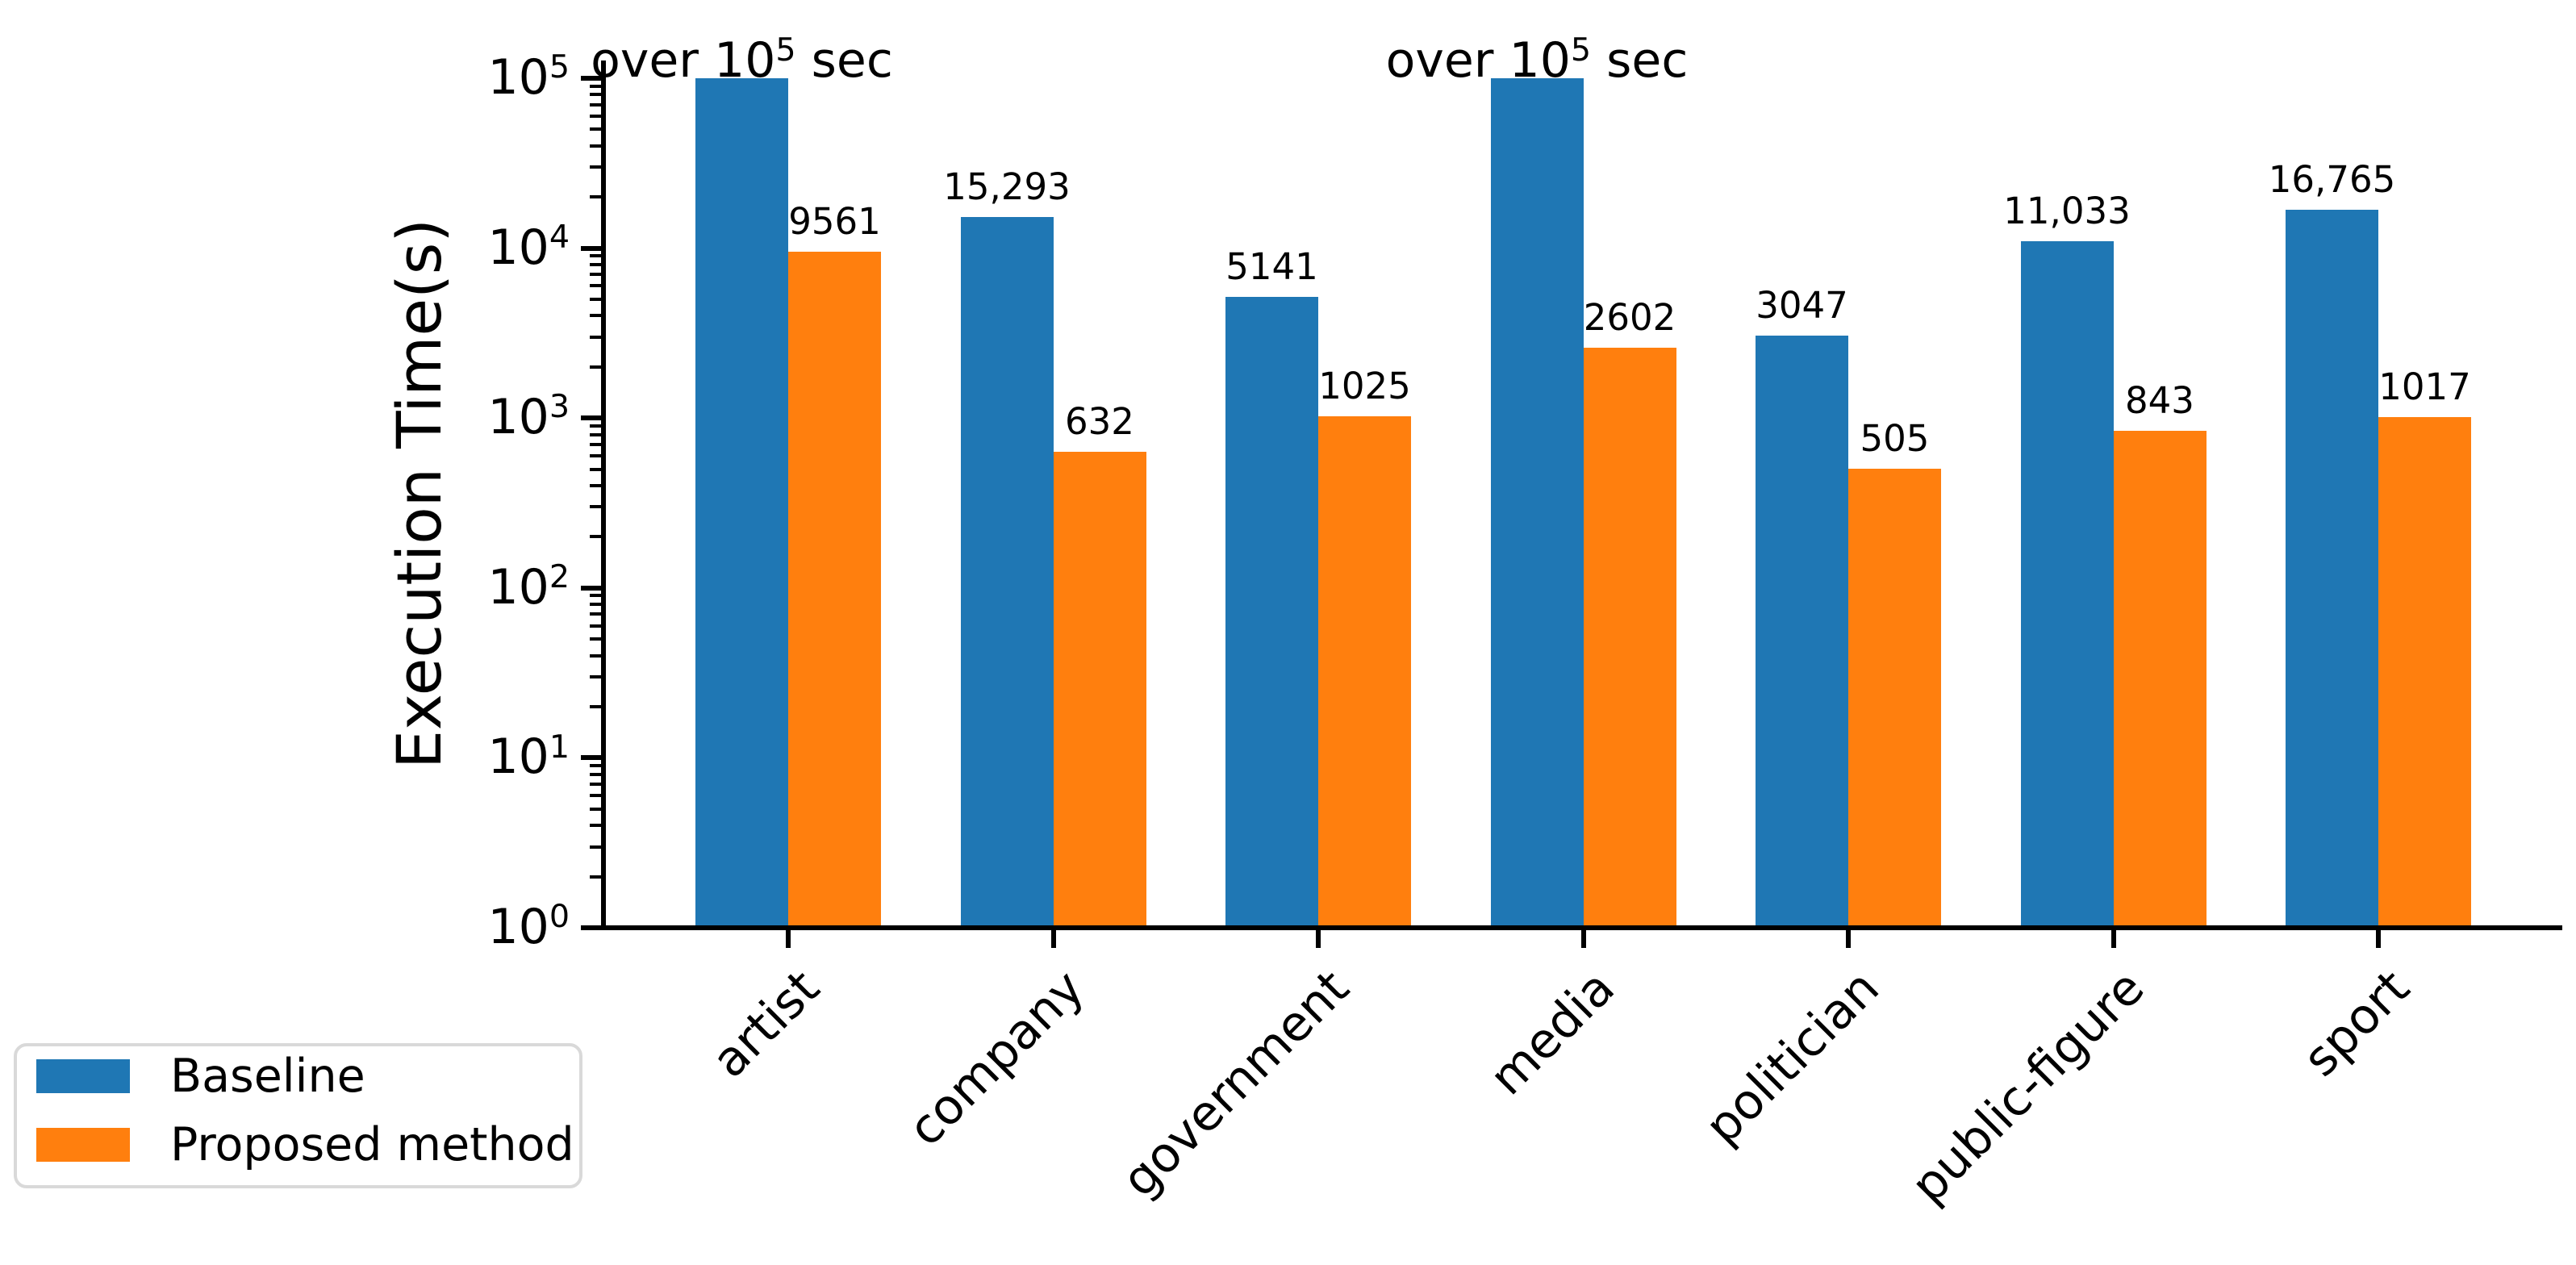 The image size is (2576, 1265). I want to click on bar-value-label: 9561, so click(834, 221).